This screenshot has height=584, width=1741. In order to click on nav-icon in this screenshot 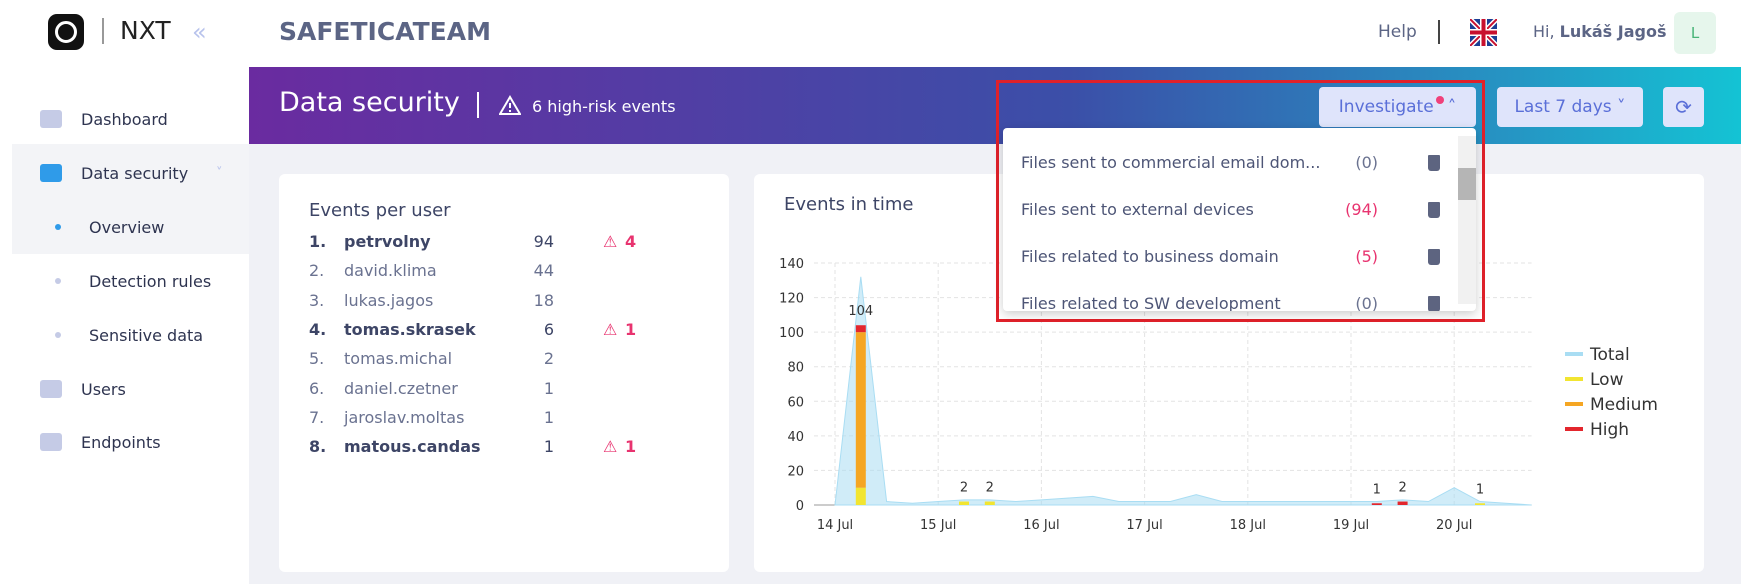, I will do `click(51, 119)`.